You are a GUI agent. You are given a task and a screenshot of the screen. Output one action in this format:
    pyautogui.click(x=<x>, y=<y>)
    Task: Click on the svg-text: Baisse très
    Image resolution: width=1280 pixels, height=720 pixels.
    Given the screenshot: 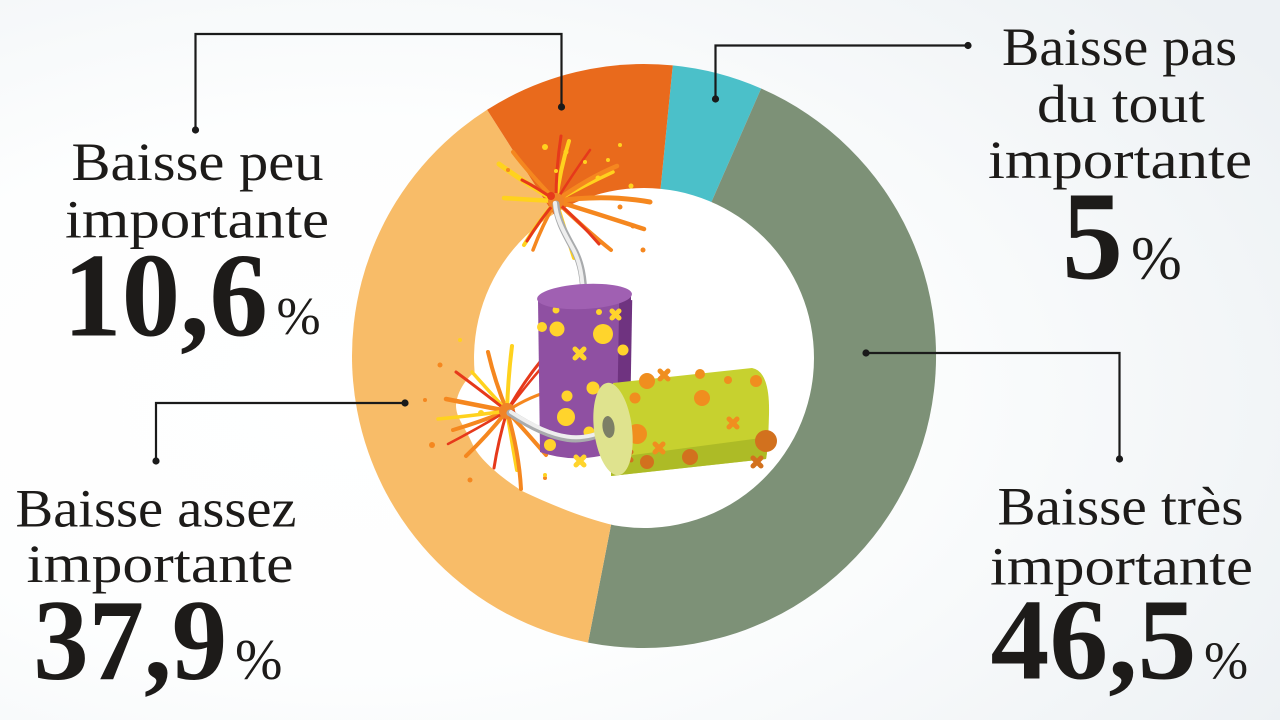 What is the action you would take?
    pyautogui.click(x=1121, y=507)
    